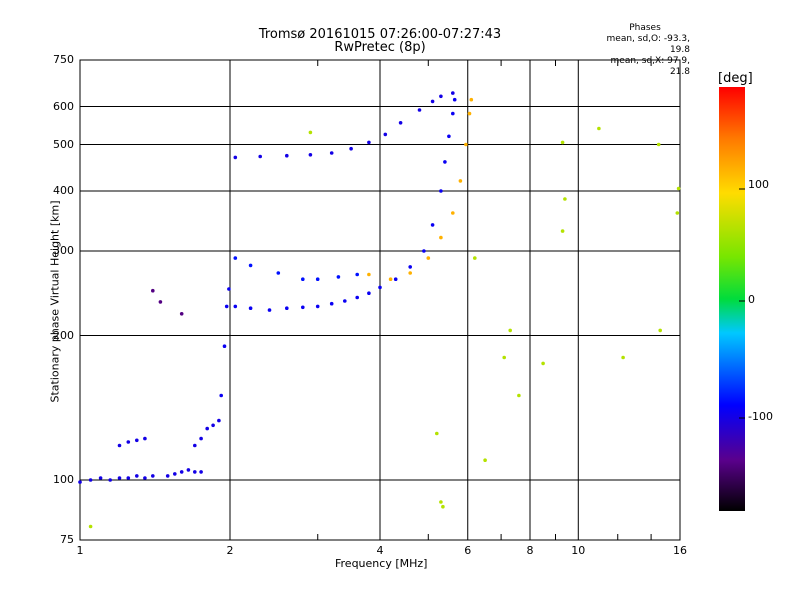 Image resolution: width=800 pixels, height=600 pixels. I want to click on colorbar-unit: [deg], so click(735, 78).